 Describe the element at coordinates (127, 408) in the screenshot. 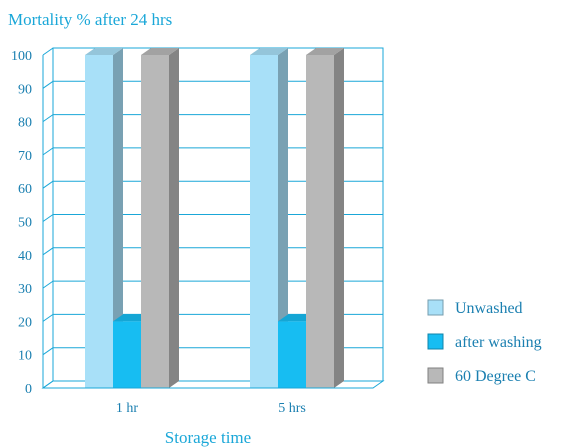

I see `x-tick-label: 1 hr` at that location.